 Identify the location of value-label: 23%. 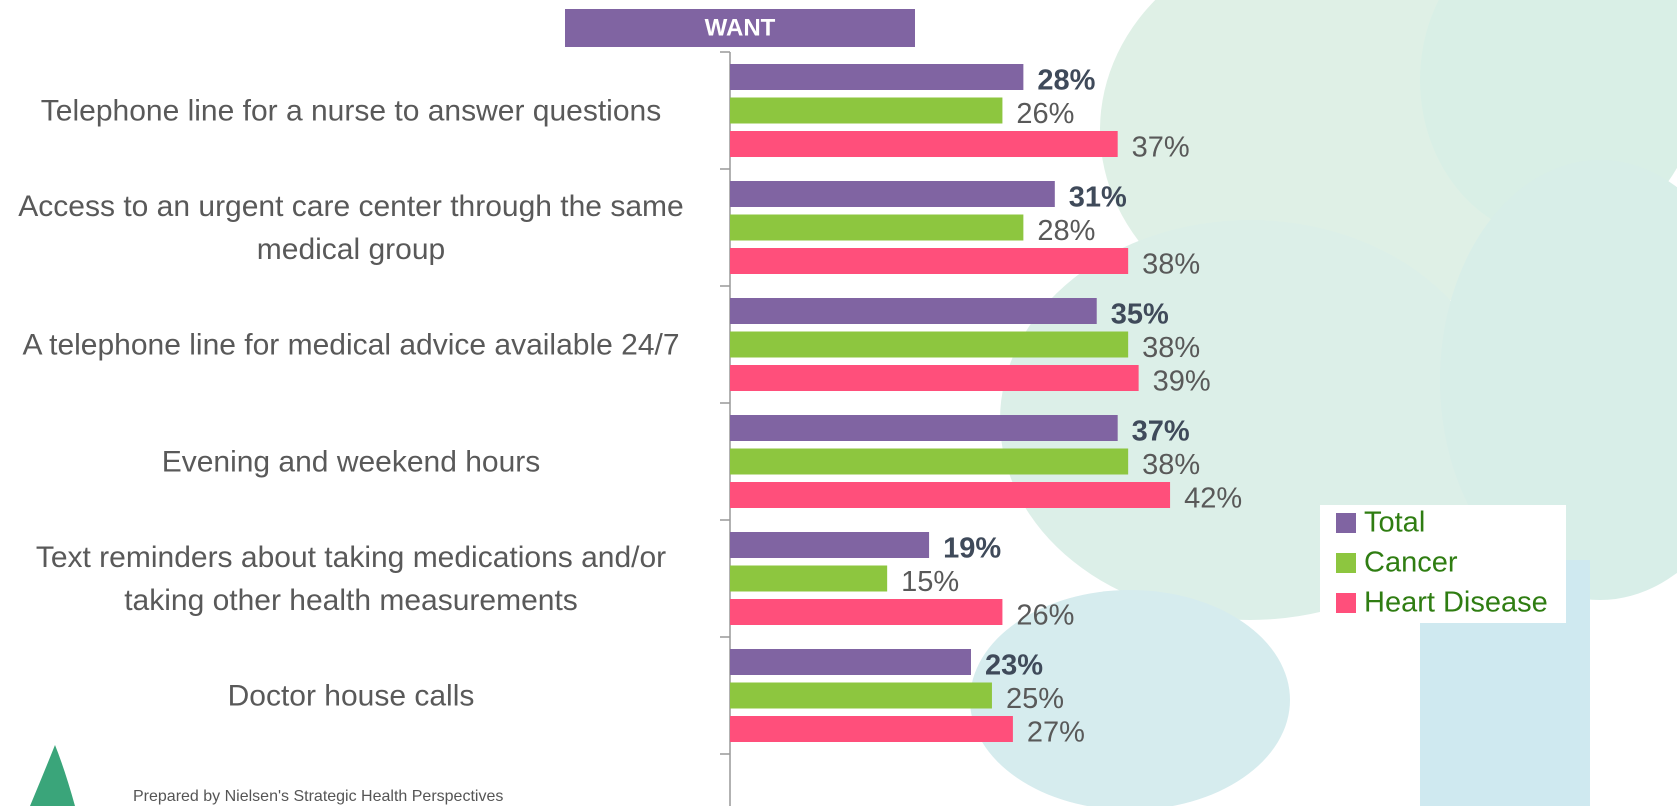
(1014, 666).